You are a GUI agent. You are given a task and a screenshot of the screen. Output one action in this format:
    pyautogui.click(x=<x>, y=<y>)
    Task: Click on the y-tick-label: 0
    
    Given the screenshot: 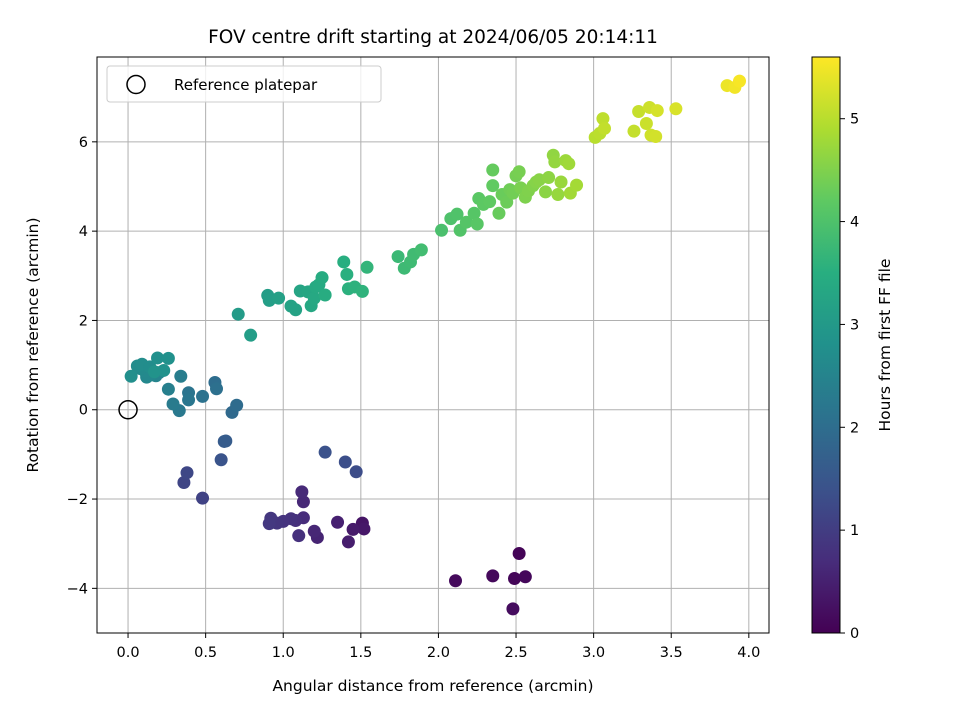 What is the action you would take?
    pyautogui.click(x=83, y=411)
    